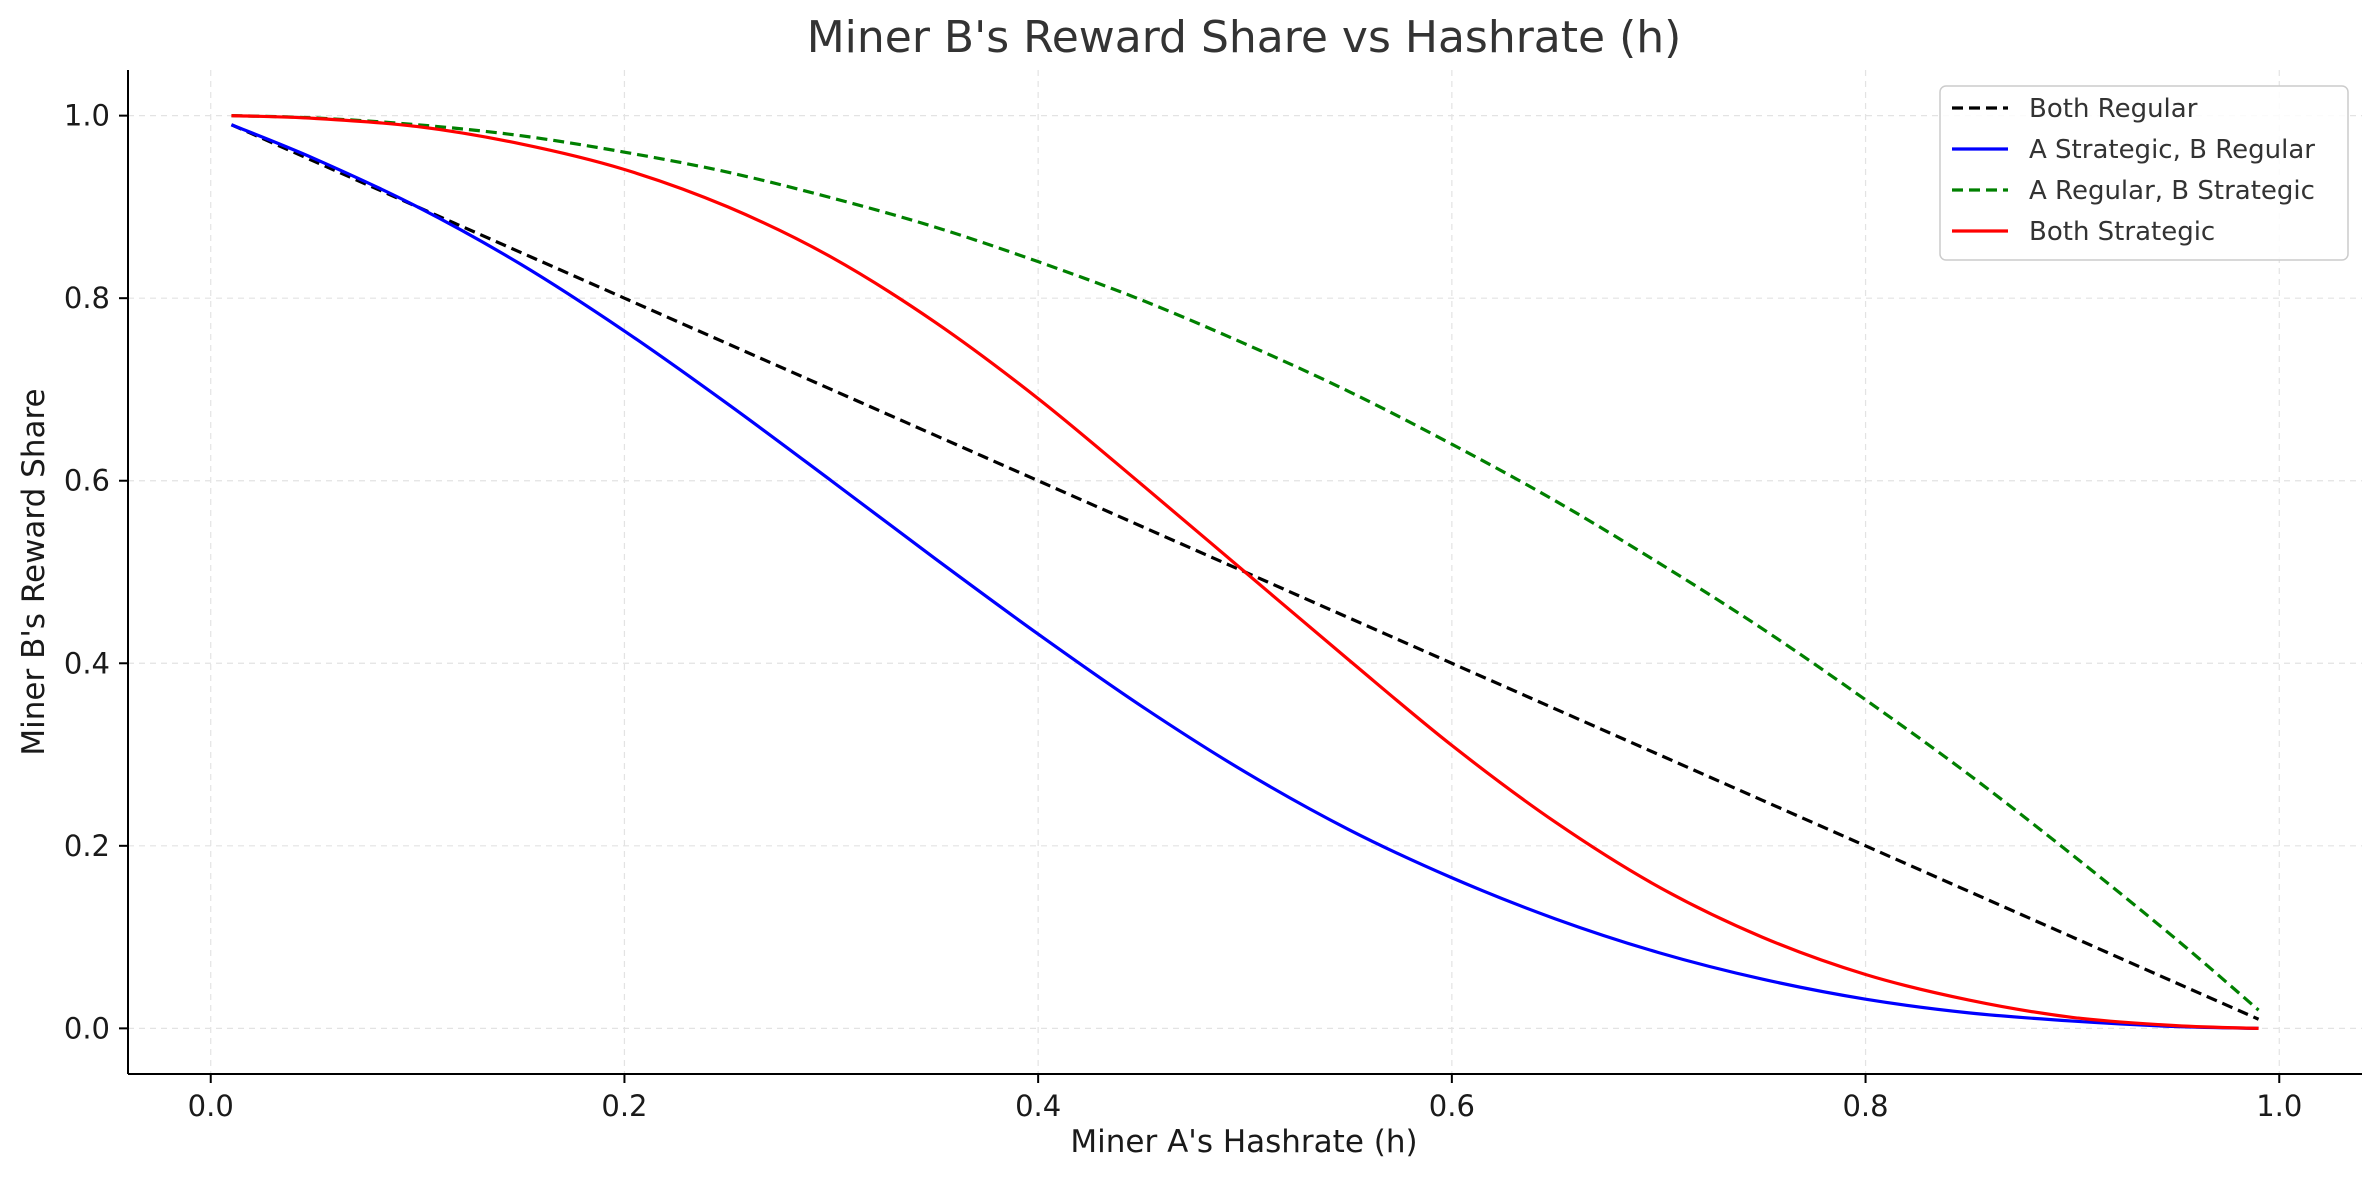  What do you see at coordinates (87, 663) in the screenshot?
I see `y-tick-label-2: 0.4` at bounding box center [87, 663].